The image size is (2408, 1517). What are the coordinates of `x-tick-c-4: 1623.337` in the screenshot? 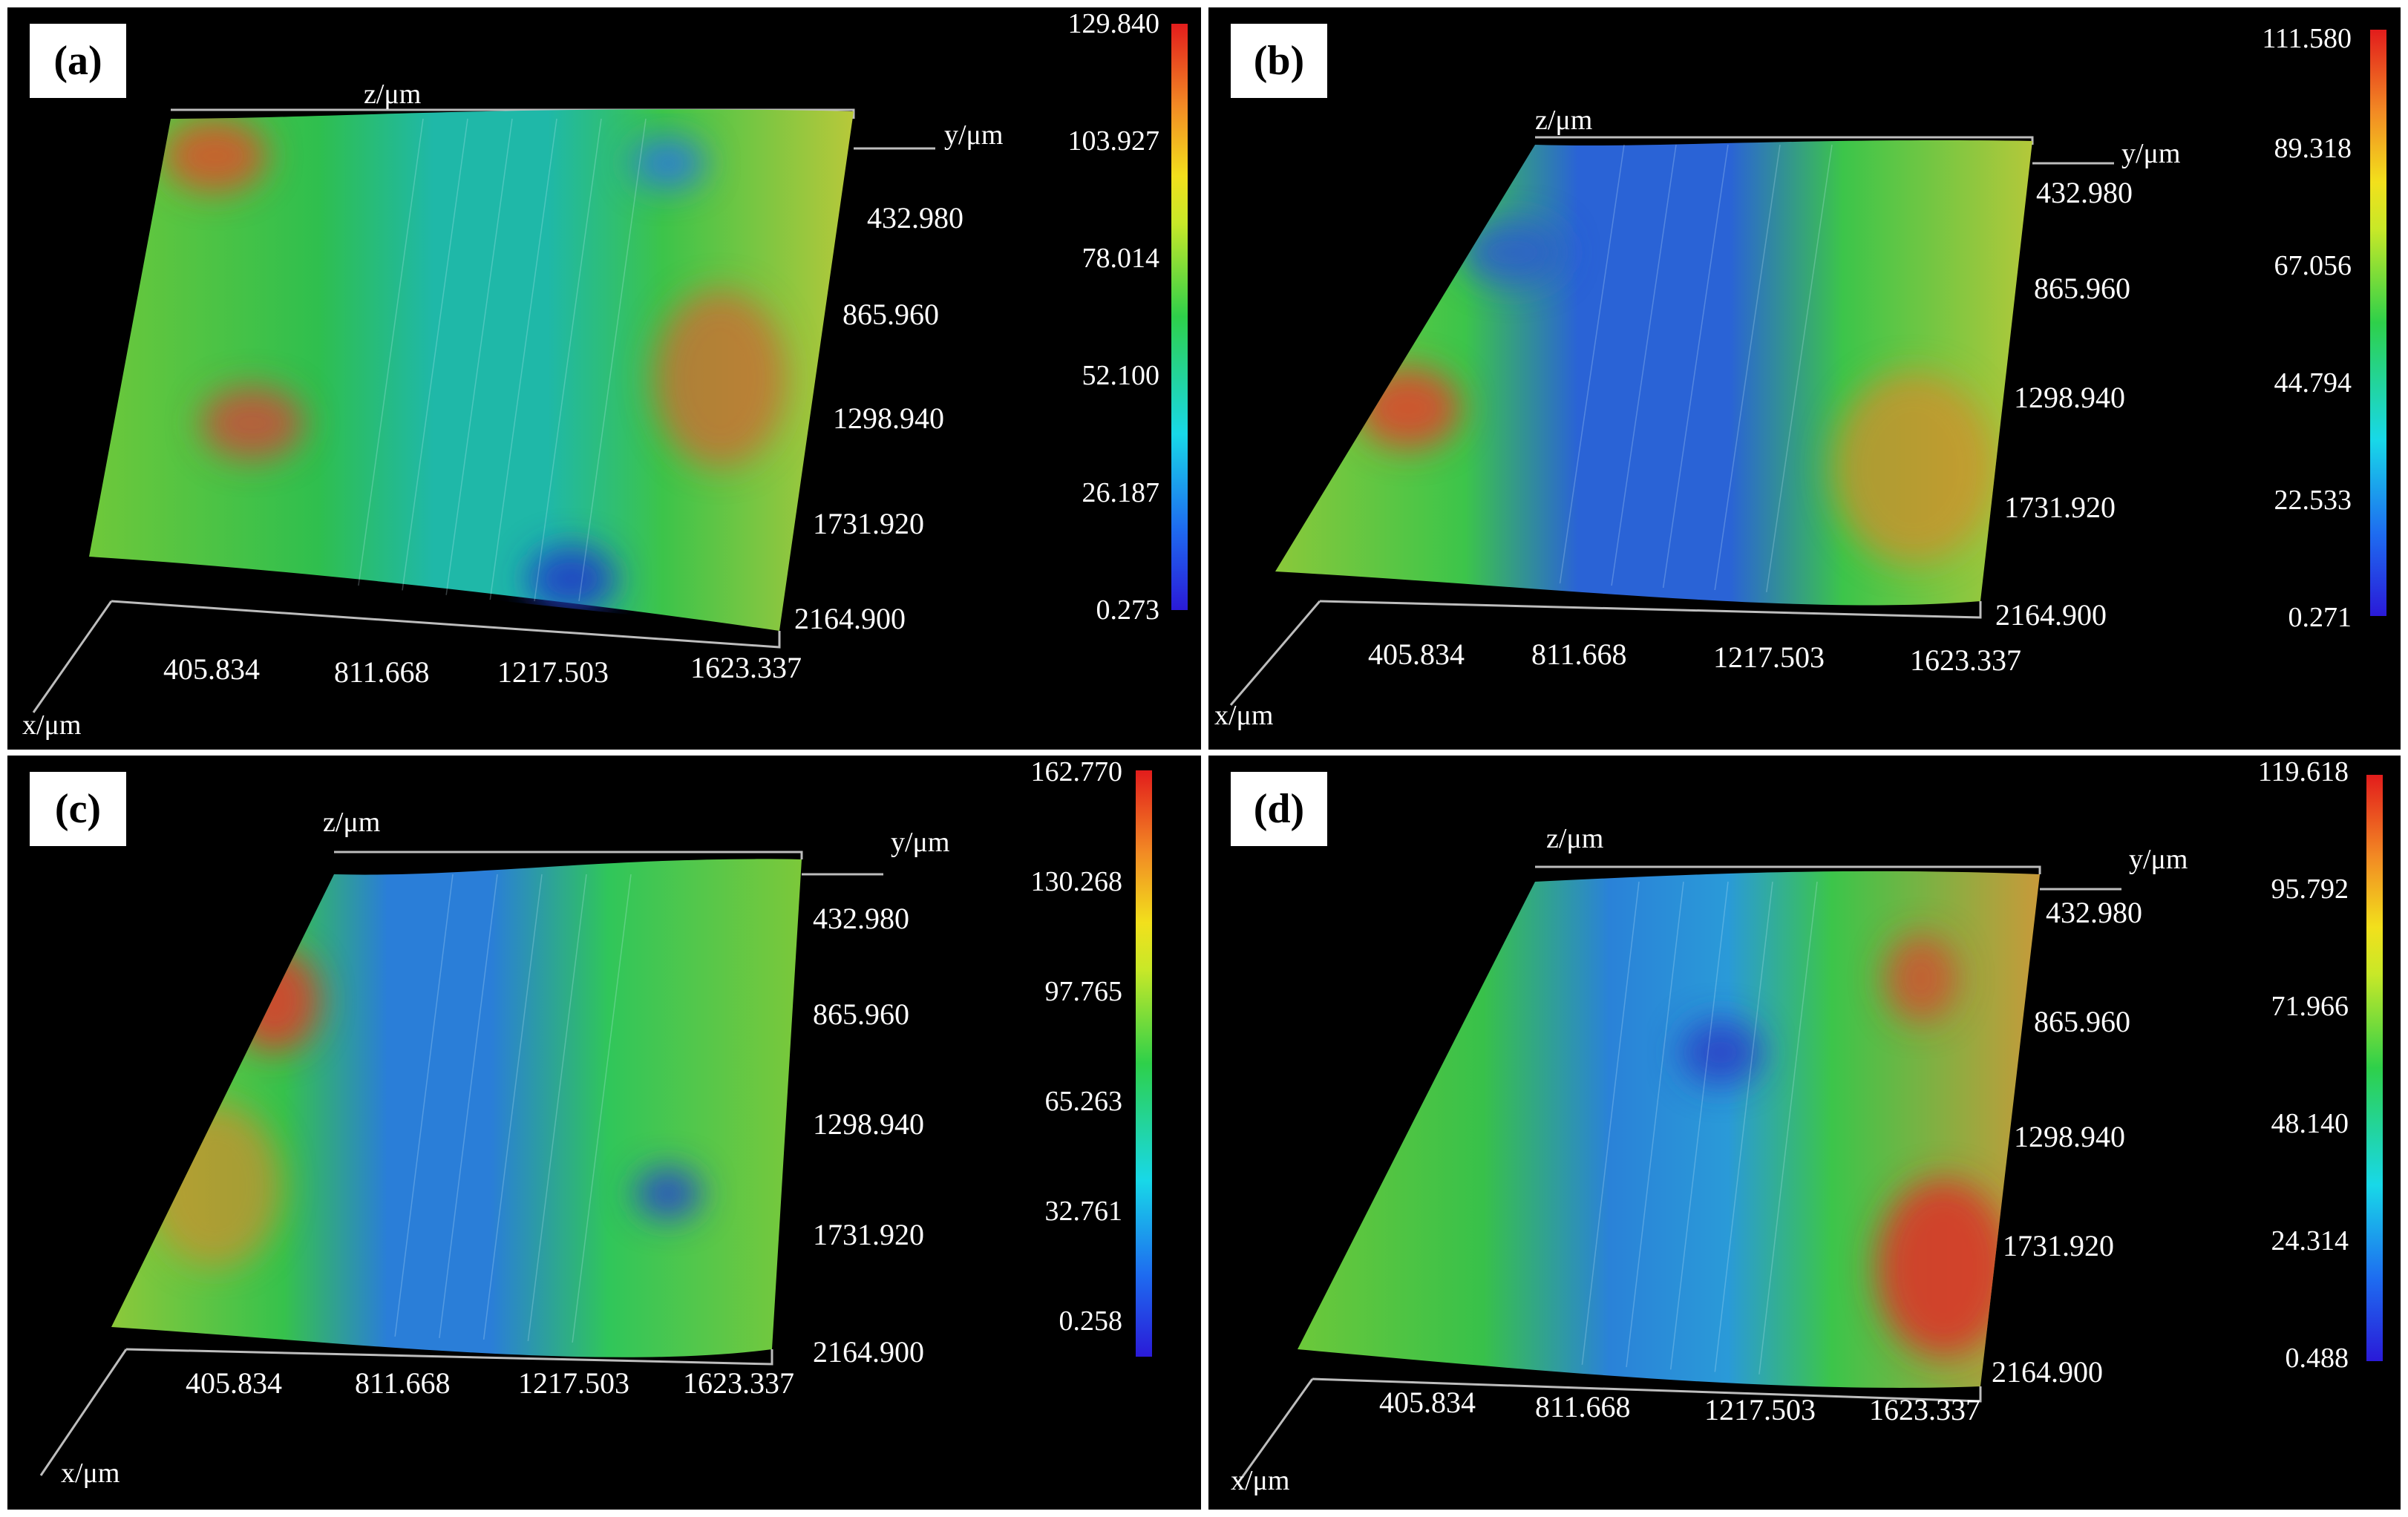 It's located at (739, 1383).